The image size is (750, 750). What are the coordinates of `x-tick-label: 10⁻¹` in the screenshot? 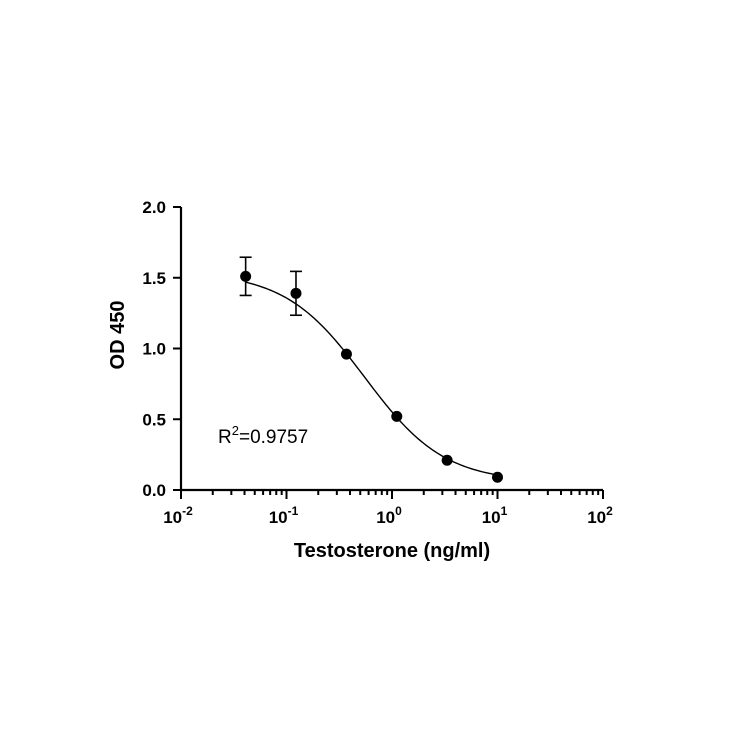 It's located at (284, 515).